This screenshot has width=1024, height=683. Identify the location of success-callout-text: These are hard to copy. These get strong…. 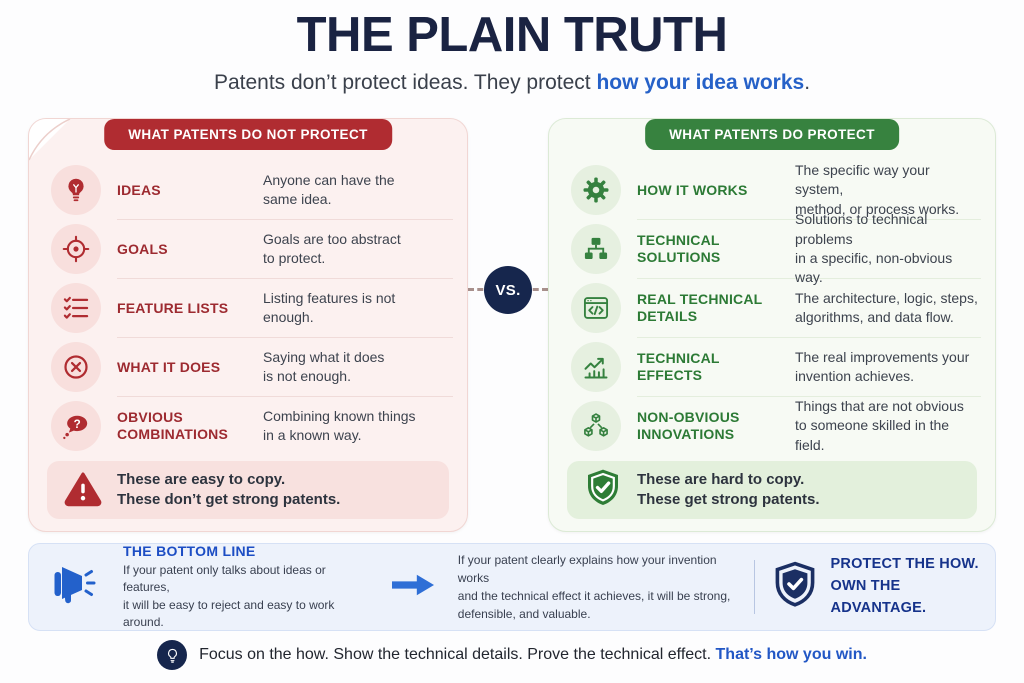
(728, 489).